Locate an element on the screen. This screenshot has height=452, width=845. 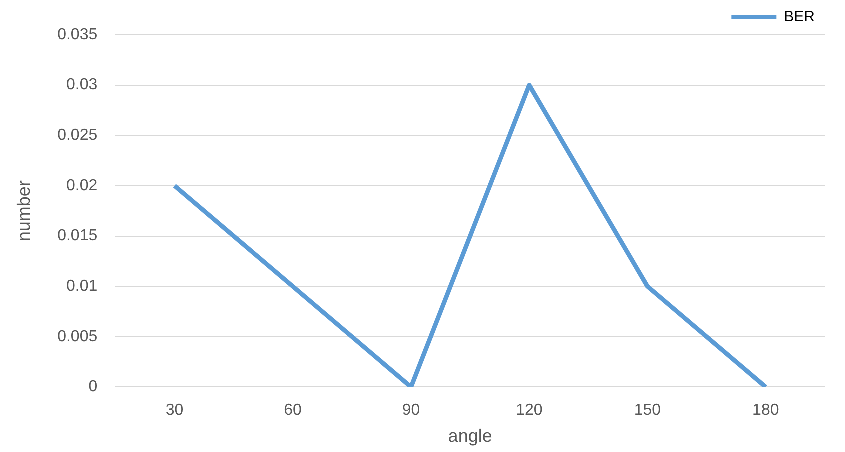
x-tick-label: 150 is located at coordinates (648, 411).